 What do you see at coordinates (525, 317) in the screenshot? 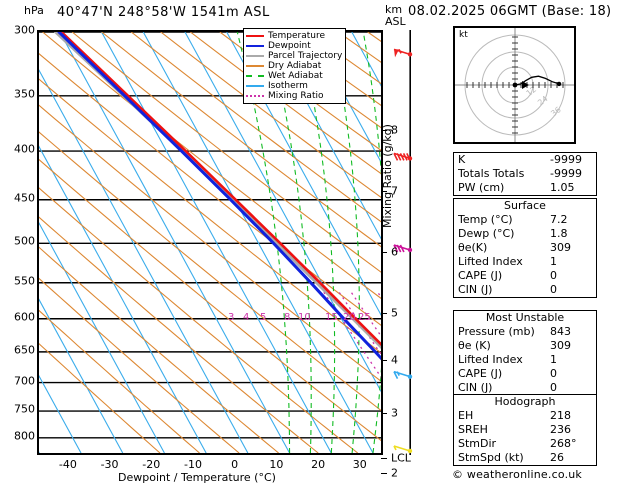
I see `panel-title: Most Unstable` at bounding box center [525, 317].